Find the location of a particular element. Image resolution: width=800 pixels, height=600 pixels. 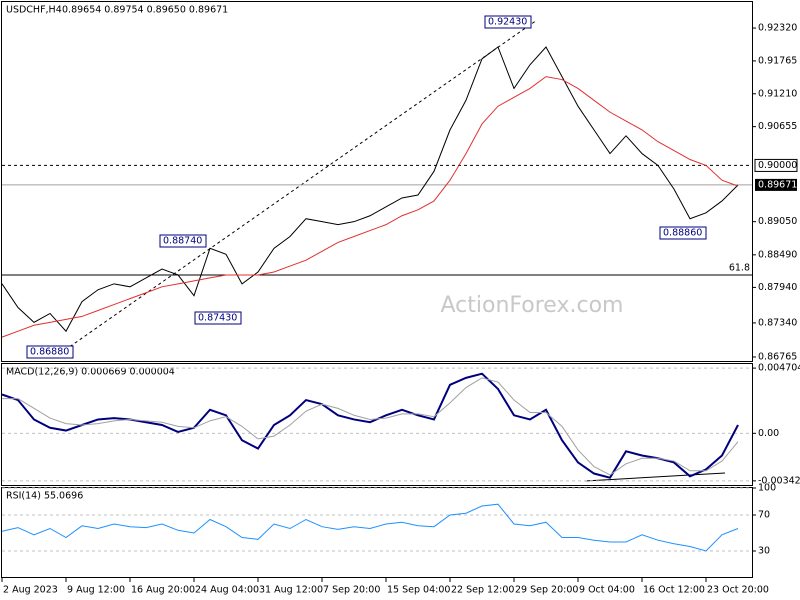

x-tick-label: 15 Sep 04:00 is located at coordinates (418, 590).